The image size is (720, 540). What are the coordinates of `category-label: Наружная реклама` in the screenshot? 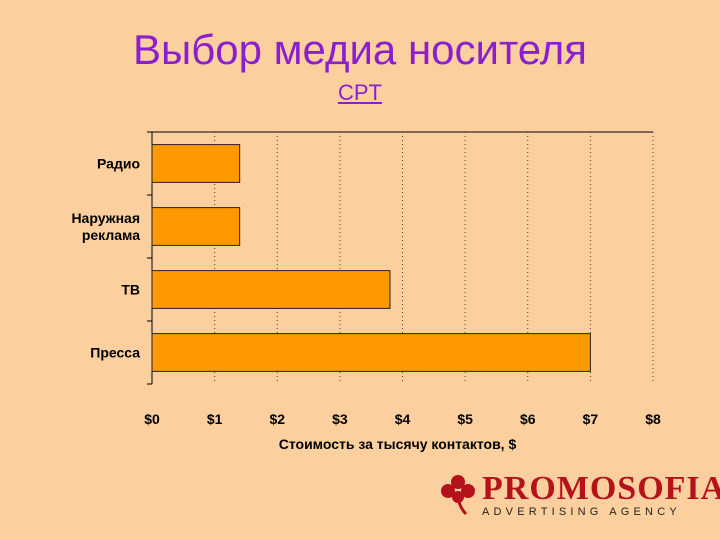 It's located at (105, 226).